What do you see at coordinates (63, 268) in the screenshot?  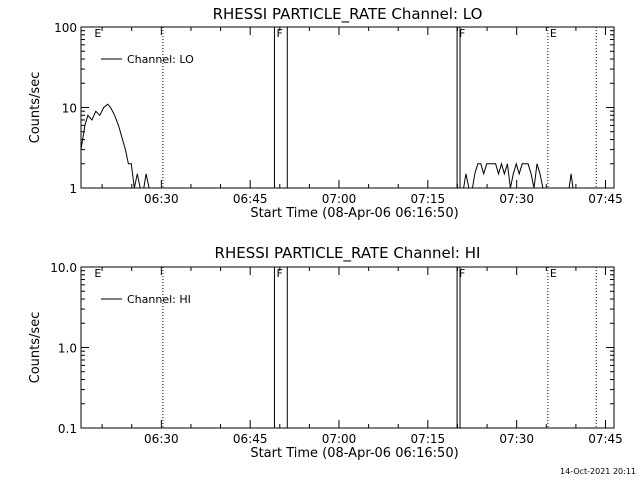 I see `y-tick-label: 10.0` at bounding box center [63, 268].